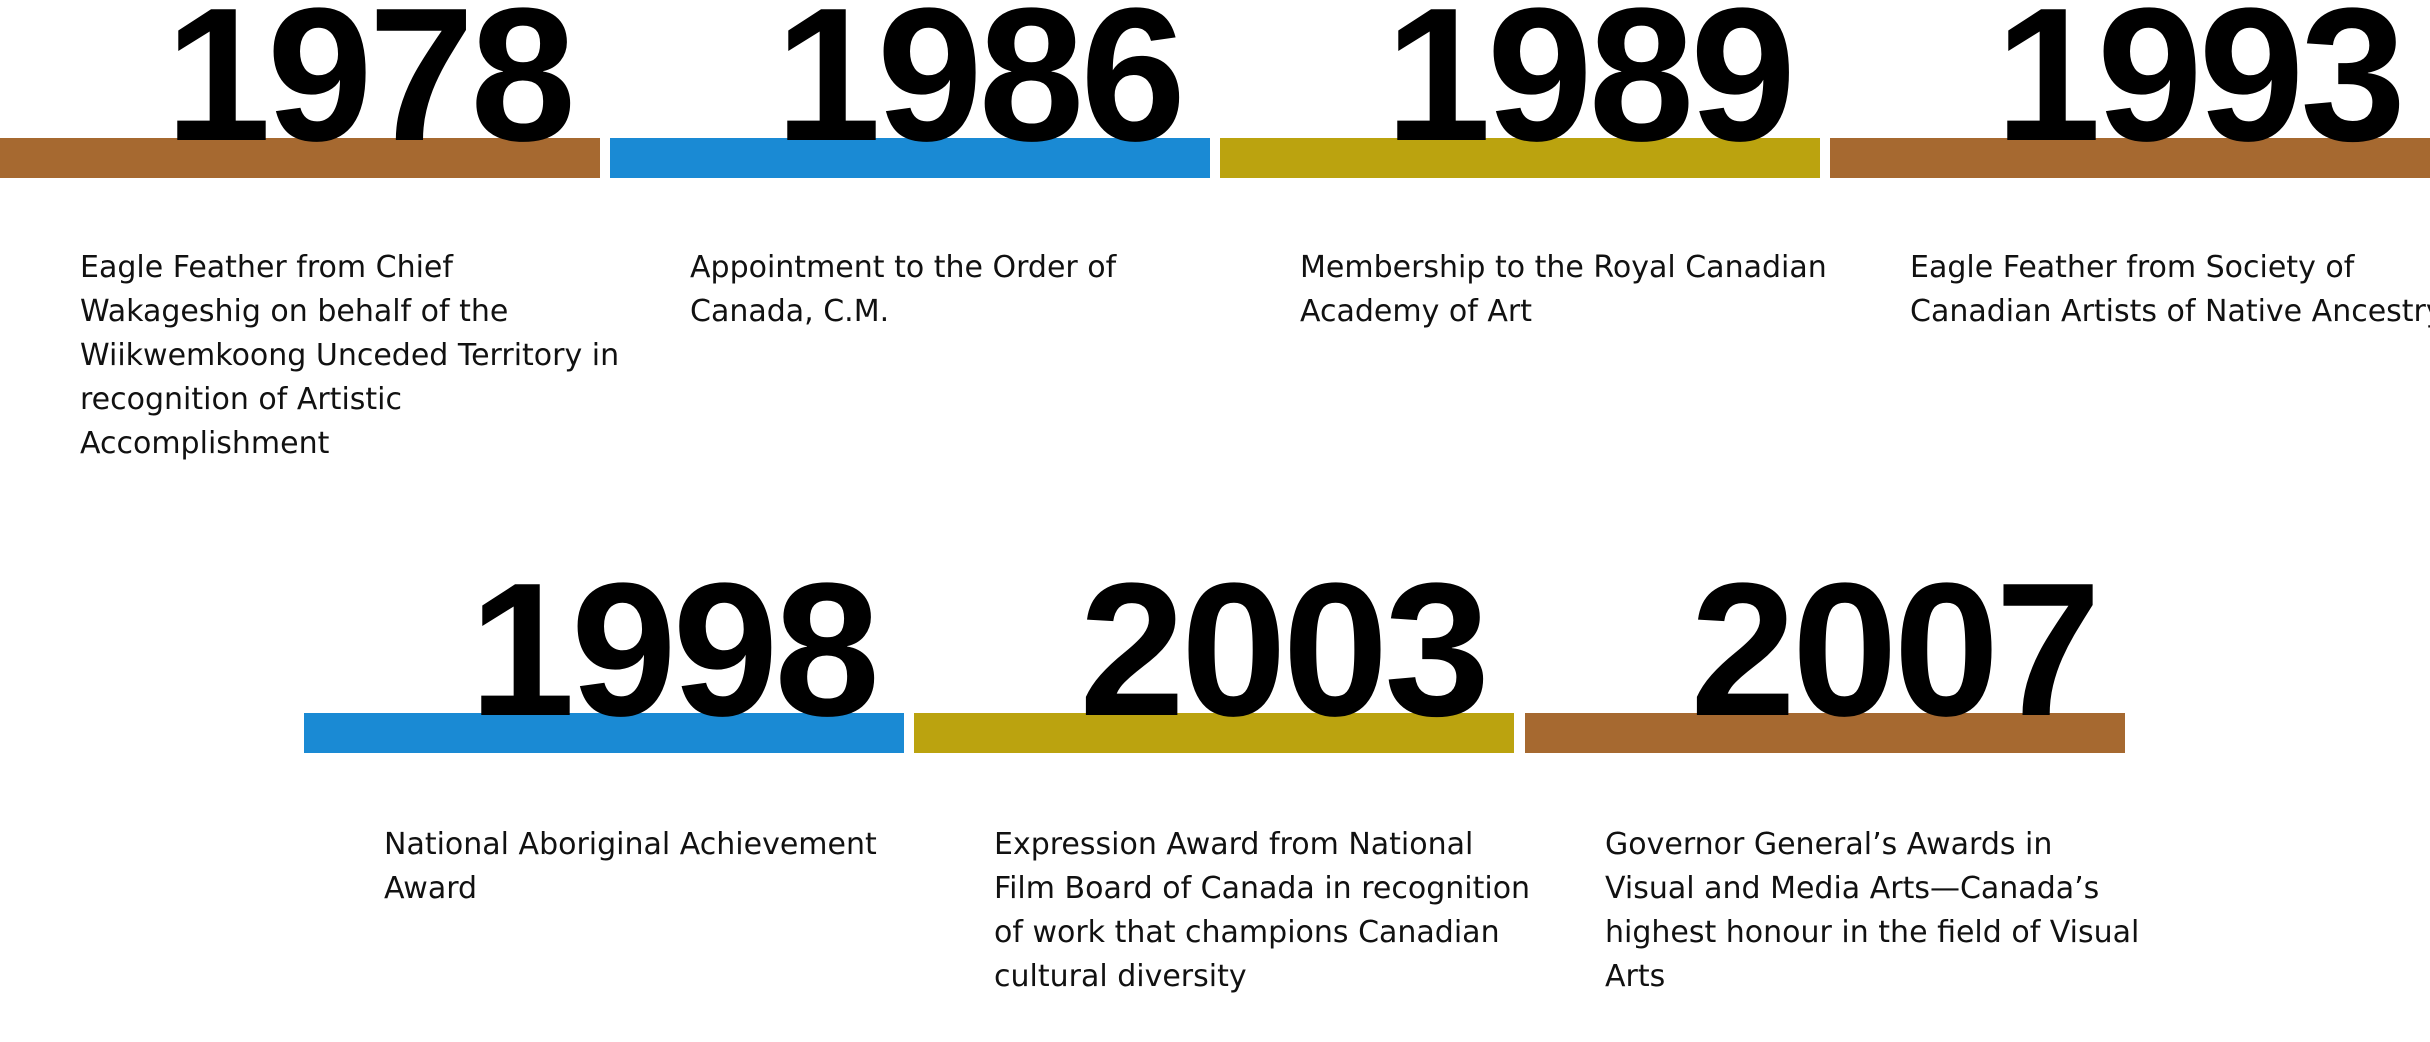  What do you see at coordinates (630, 866) in the screenshot?
I see `award-description: National Aboriginal Achievement Award` at bounding box center [630, 866].